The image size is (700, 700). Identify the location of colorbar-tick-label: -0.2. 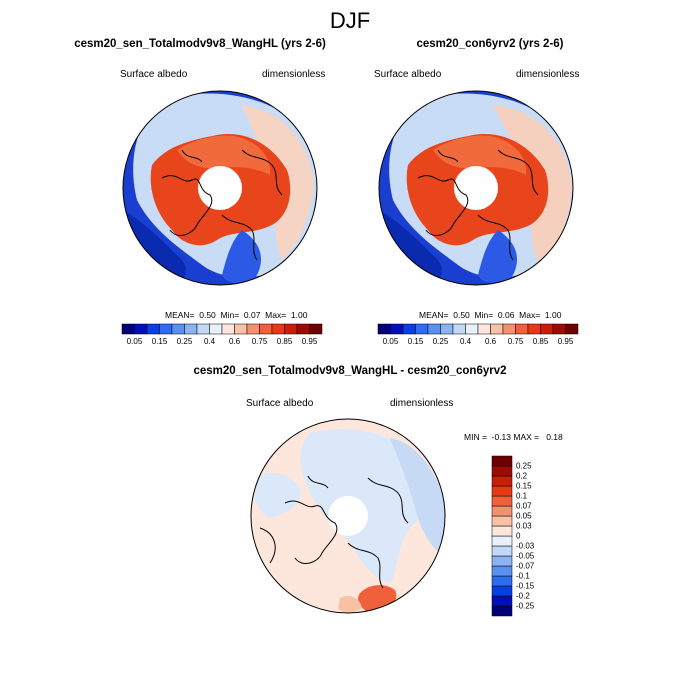
(523, 596).